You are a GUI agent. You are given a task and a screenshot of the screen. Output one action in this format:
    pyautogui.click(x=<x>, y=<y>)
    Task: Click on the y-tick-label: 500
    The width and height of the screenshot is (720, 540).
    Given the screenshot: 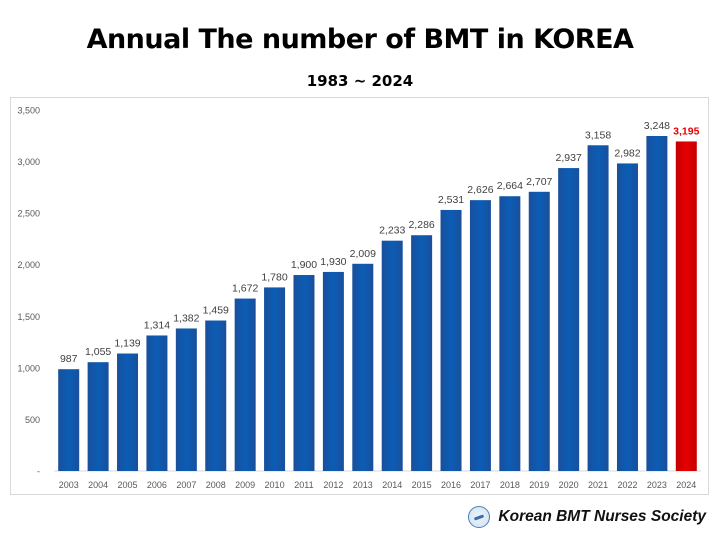 What is the action you would take?
    pyautogui.click(x=32, y=420)
    